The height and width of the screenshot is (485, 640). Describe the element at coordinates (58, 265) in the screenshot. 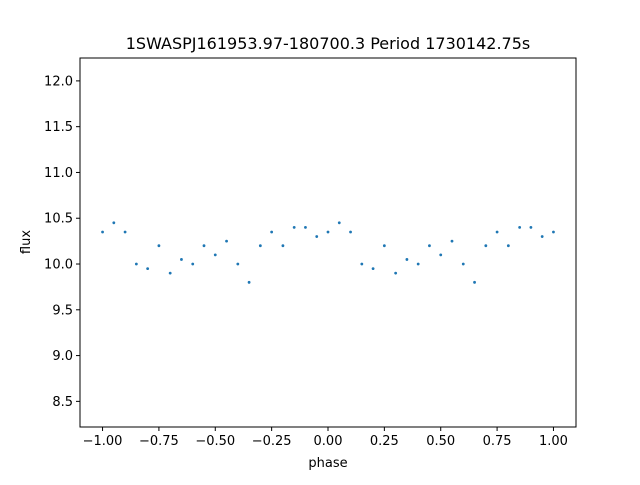

I see `y-tick-label: 10.0` at that location.